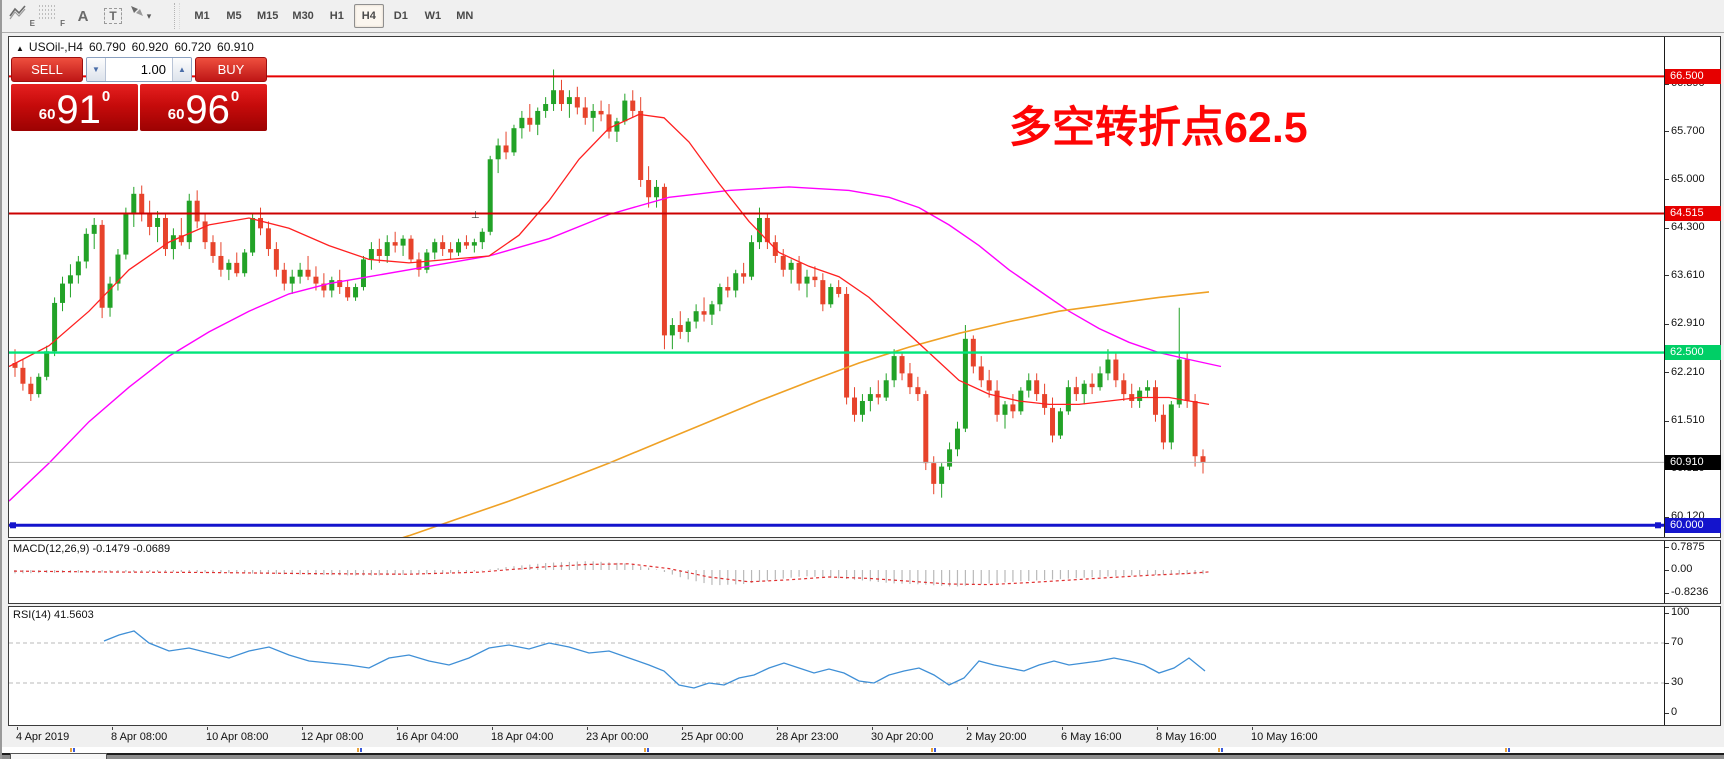 The image size is (1724, 759). I want to click on buy-button: BUY, so click(231, 69).